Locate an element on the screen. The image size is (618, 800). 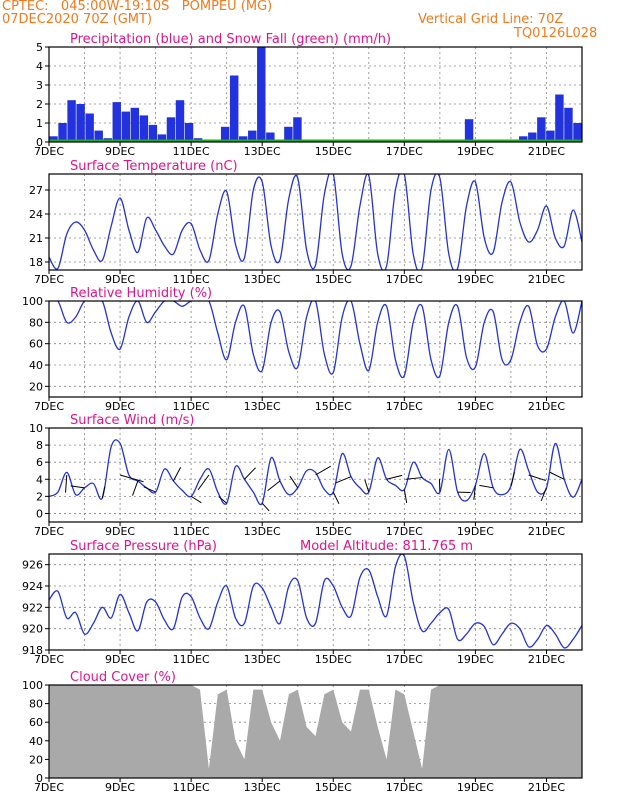
y-tick-label: 24 is located at coordinates (36, 214).